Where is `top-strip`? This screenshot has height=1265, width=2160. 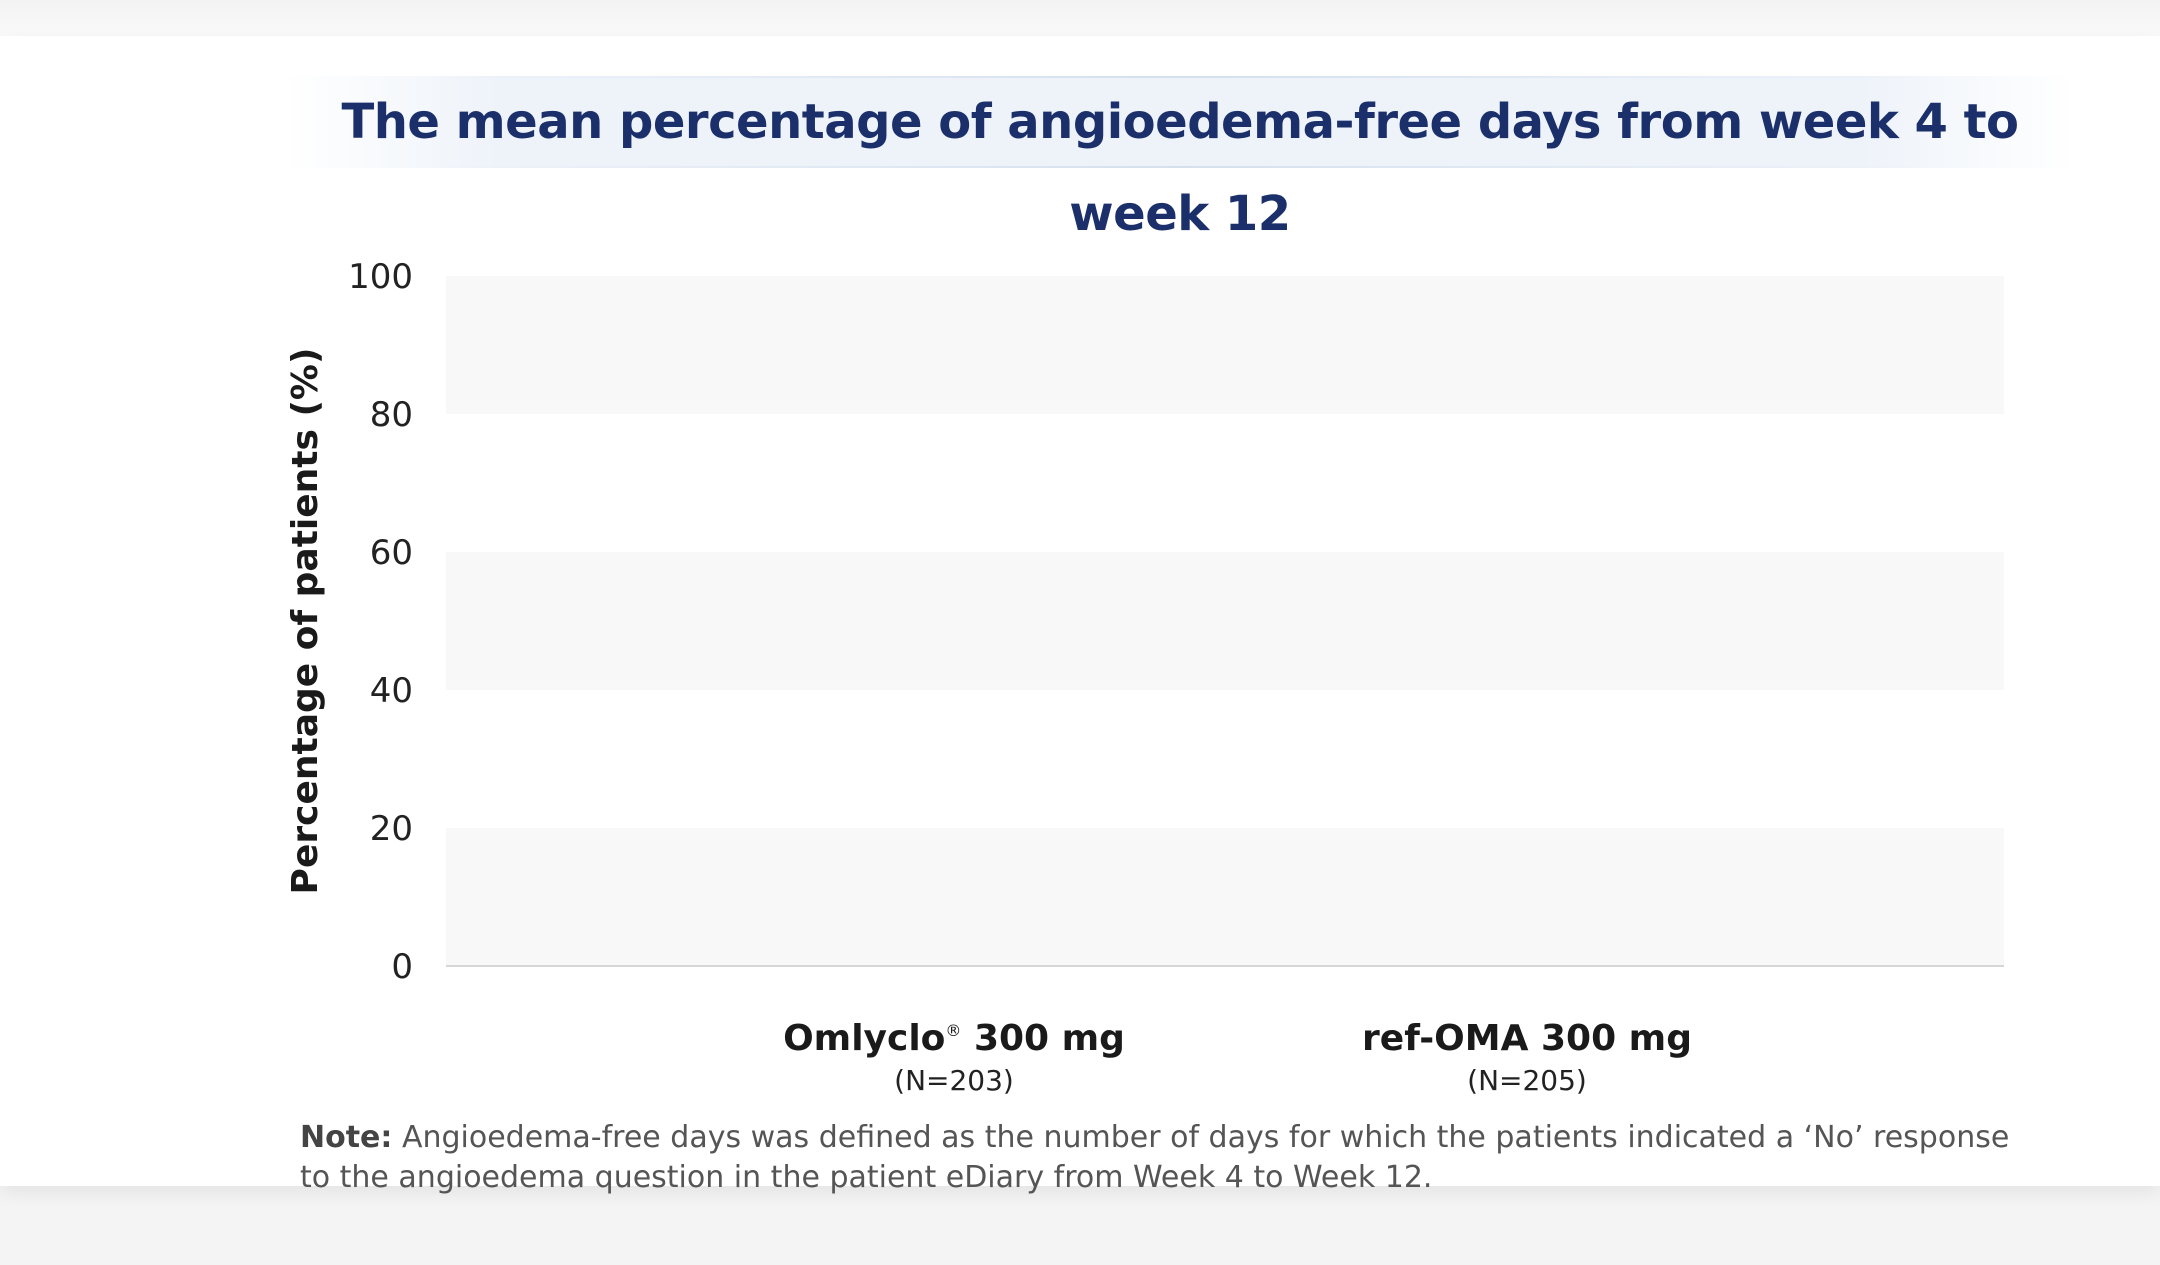 top-strip is located at coordinates (1080, 18).